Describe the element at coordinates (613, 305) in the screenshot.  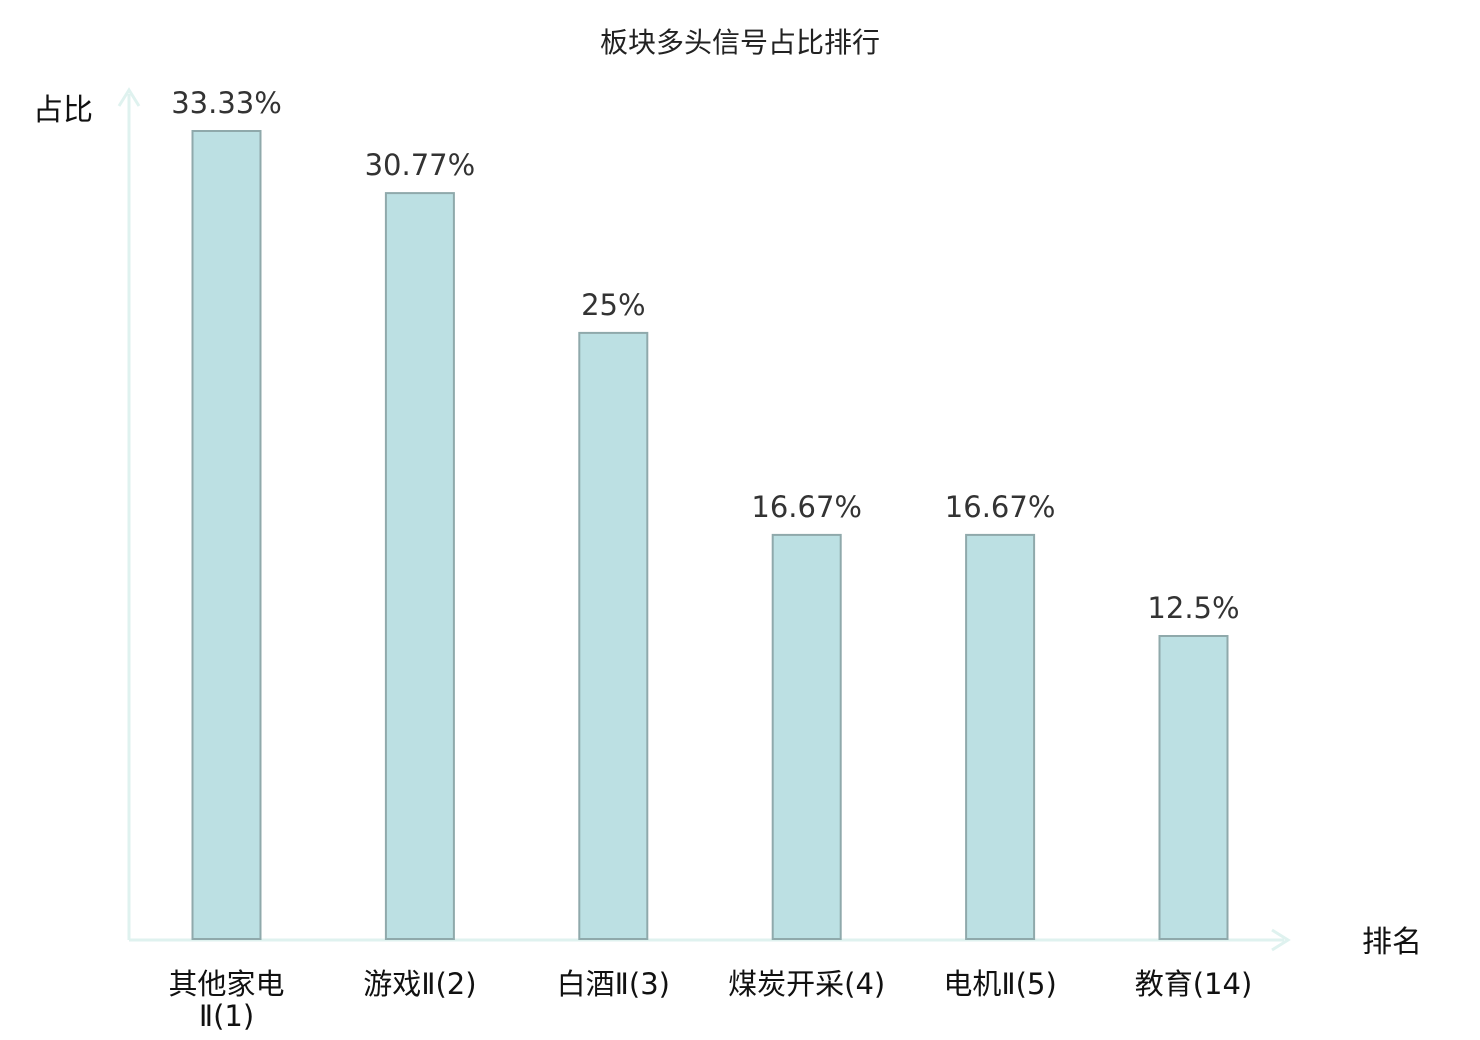
I see `value-label-3: 25%` at that location.